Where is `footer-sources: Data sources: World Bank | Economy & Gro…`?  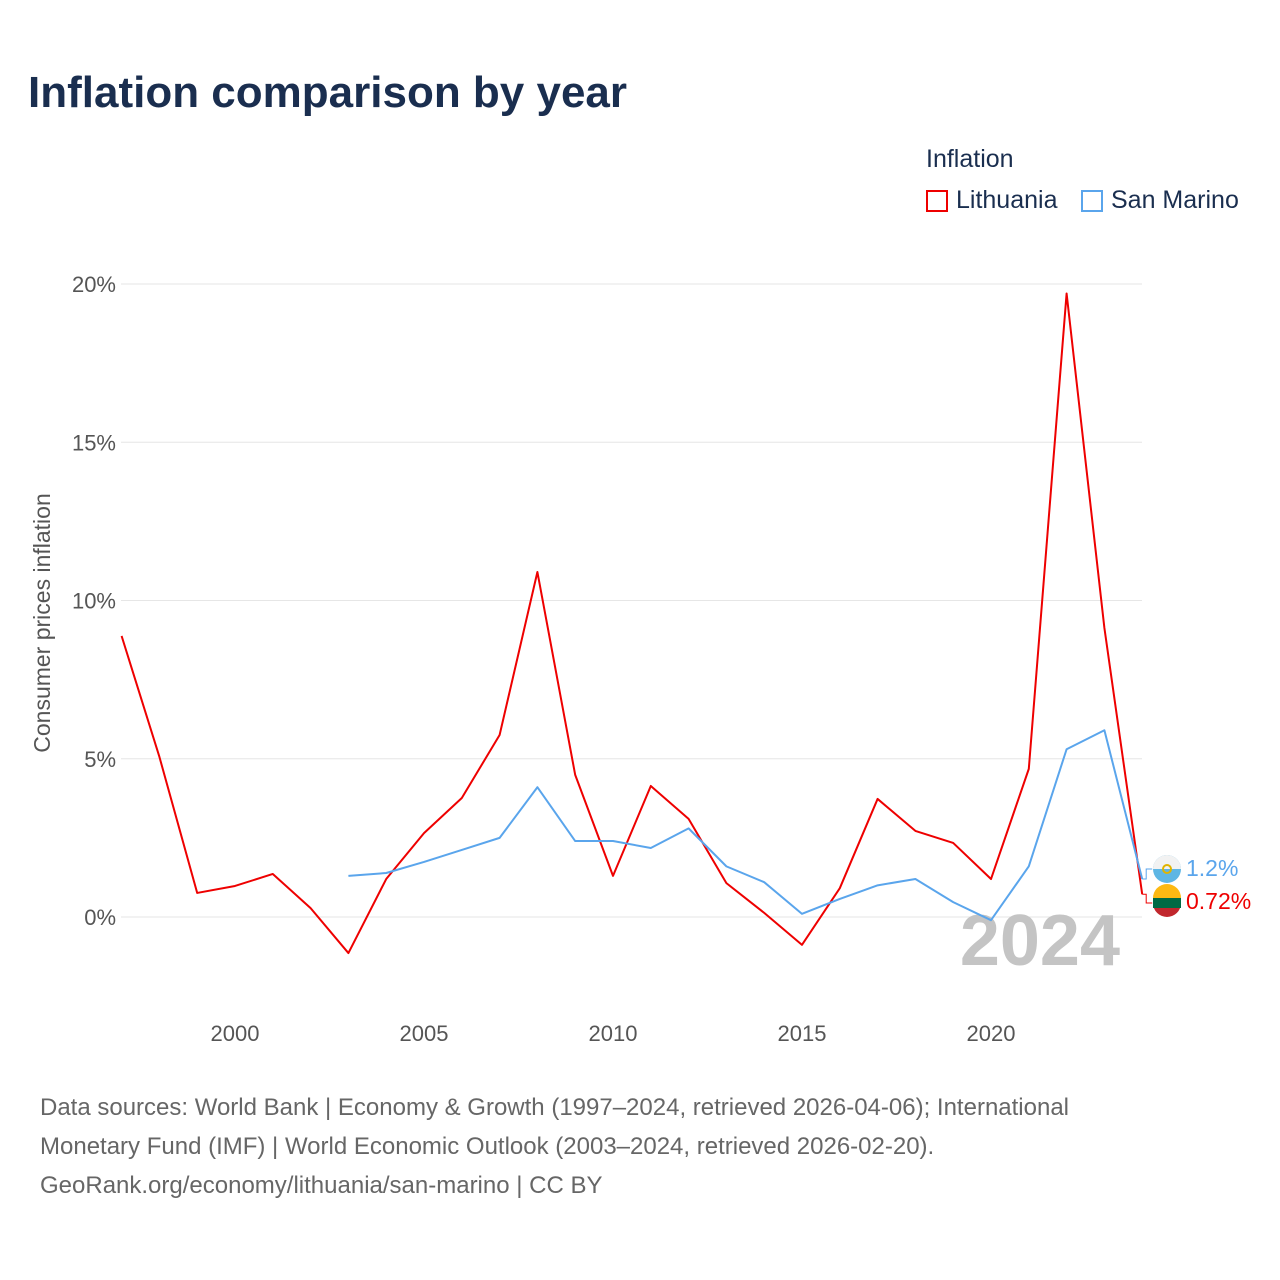
footer-sources: Data sources: World Bank | Economy & Gro… is located at coordinates (640, 1146).